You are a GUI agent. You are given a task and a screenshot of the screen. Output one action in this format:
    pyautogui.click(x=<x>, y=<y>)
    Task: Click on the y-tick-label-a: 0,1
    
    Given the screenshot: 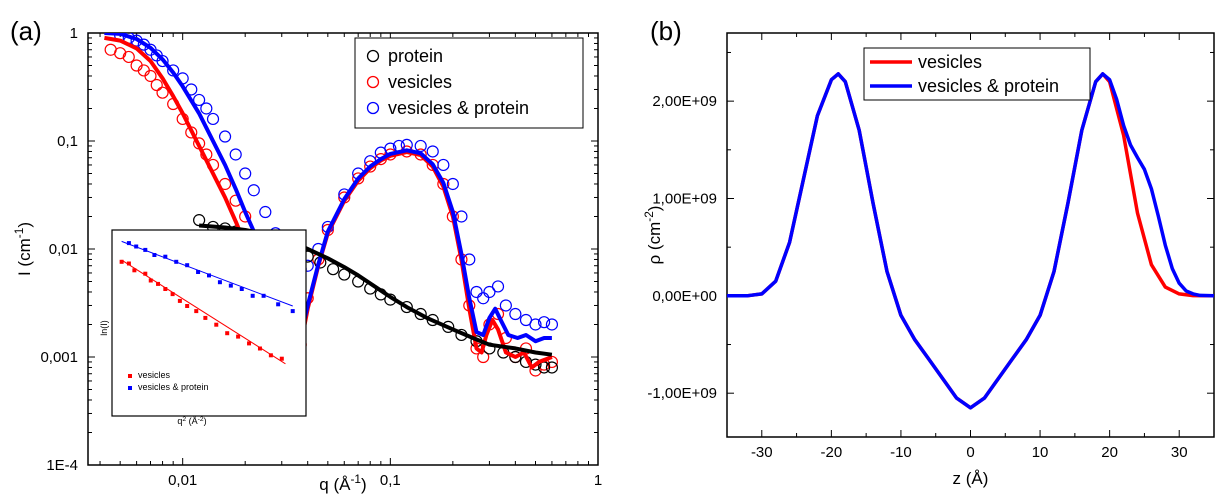 What is the action you would take?
    pyautogui.click(x=67, y=141)
    